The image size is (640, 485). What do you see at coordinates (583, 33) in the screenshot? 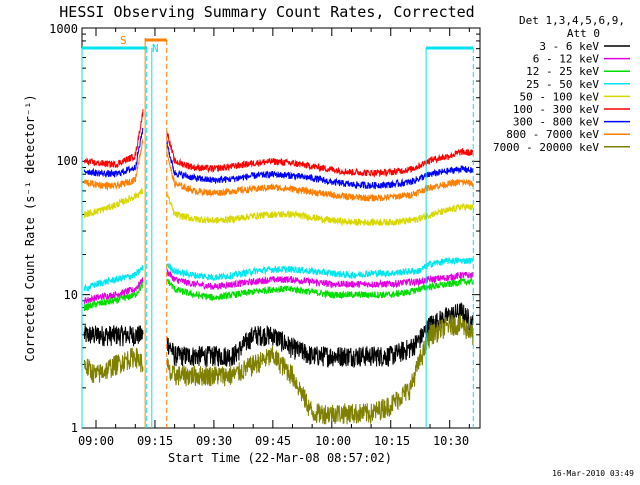
I see `legend-header-line2: Att 0` at bounding box center [583, 33].